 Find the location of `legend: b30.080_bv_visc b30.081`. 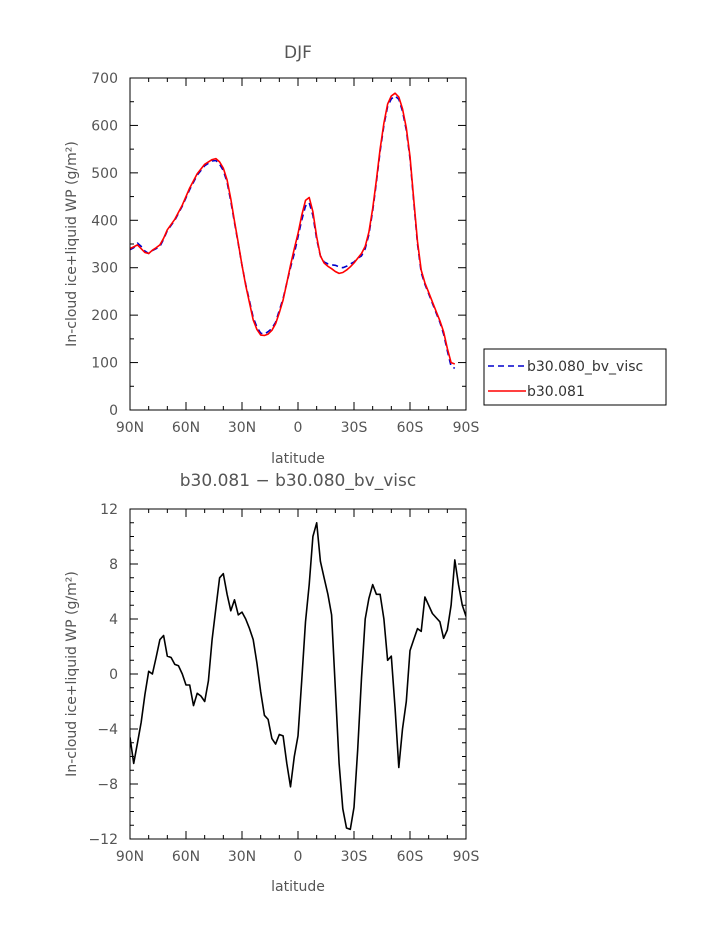

legend: b30.080_bv_visc b30.081 is located at coordinates (575, 377).